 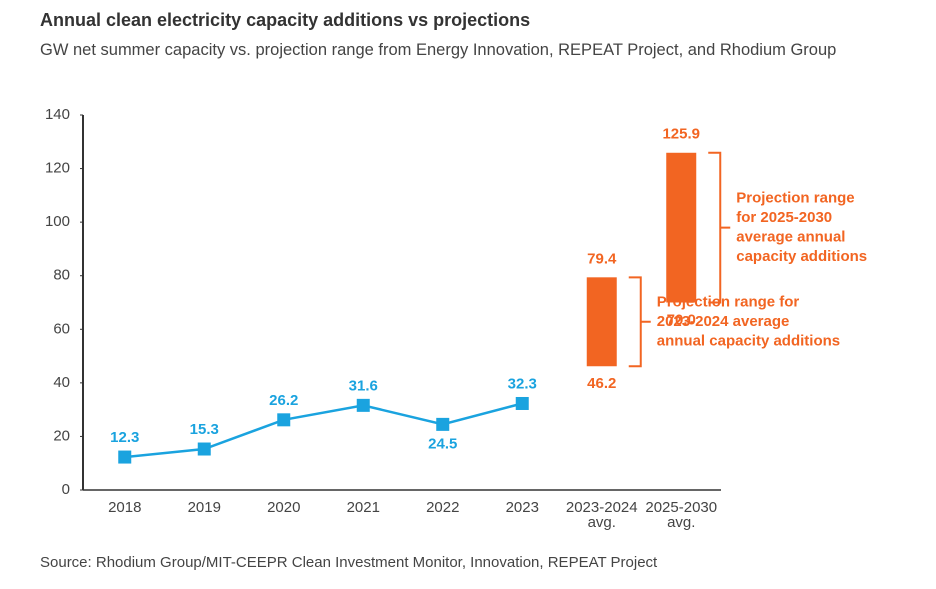 I want to click on x-tick-label: 2020, so click(x=283, y=507).